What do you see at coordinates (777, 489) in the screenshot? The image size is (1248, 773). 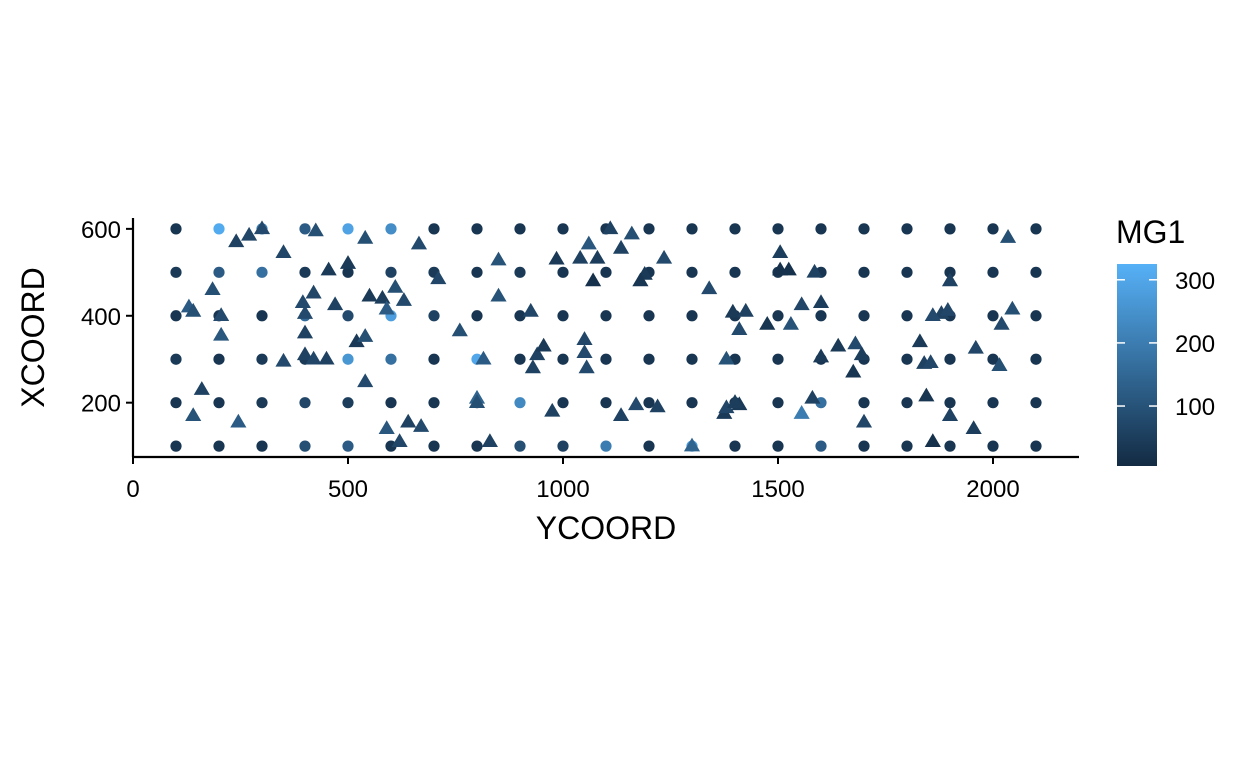 I see `x-tick-label: 1500` at bounding box center [777, 489].